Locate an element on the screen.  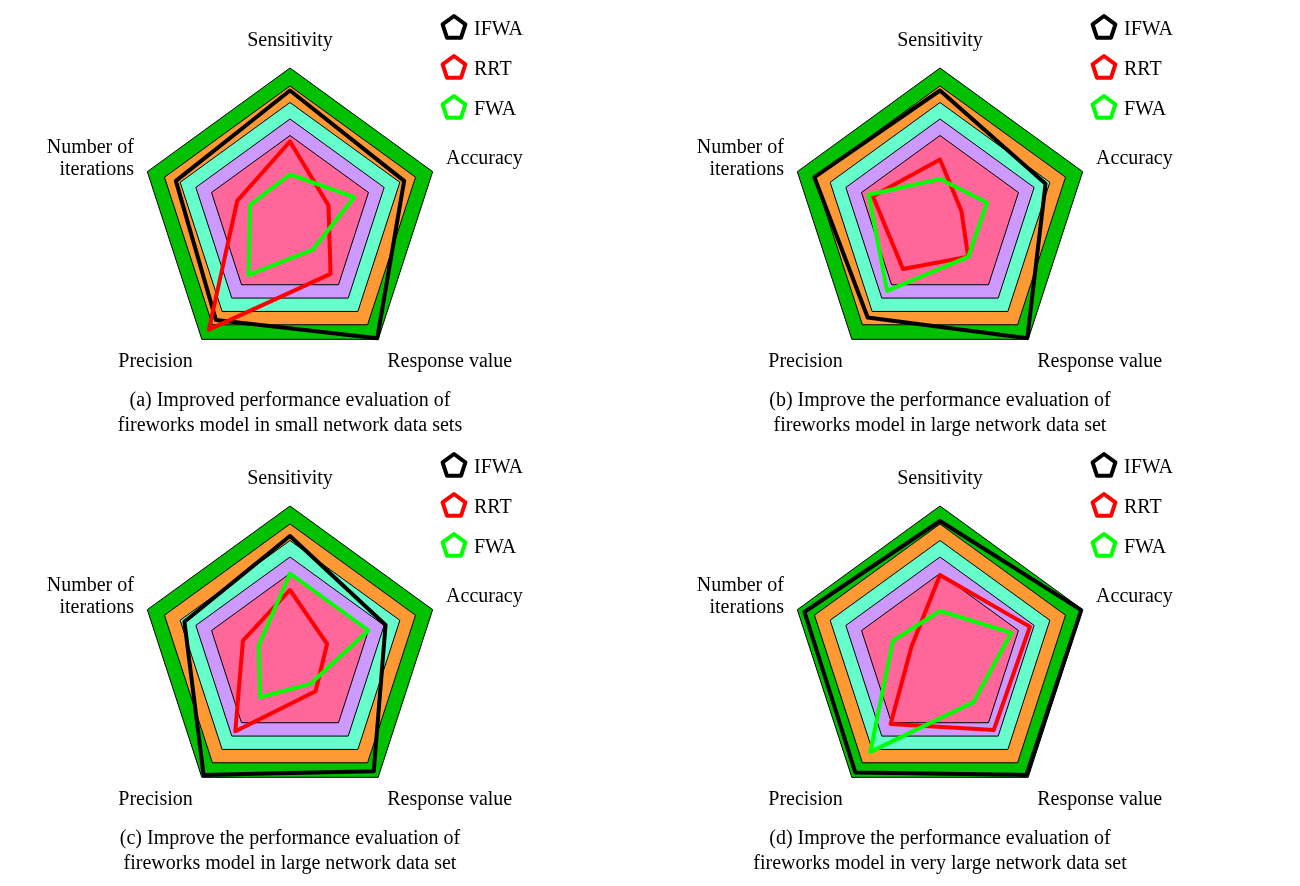
text: (a) Improved performance evaluation of fireworks model in small network data sets is located at coordinates (290, 411).